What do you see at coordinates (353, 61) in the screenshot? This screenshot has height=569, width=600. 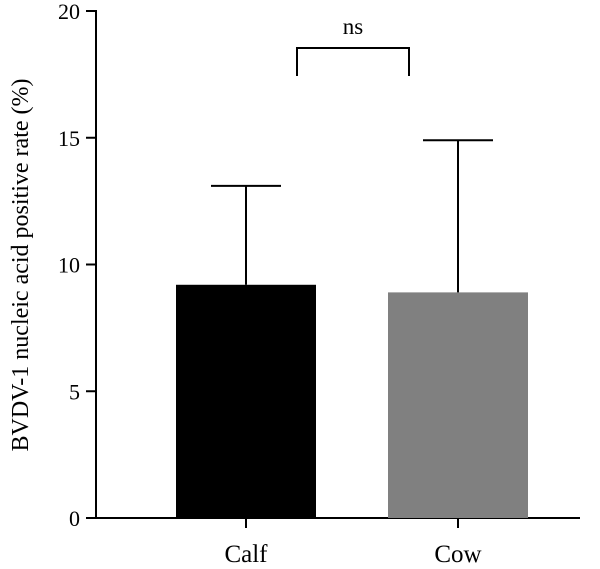 I see `significance-bracket-line` at bounding box center [353, 61].